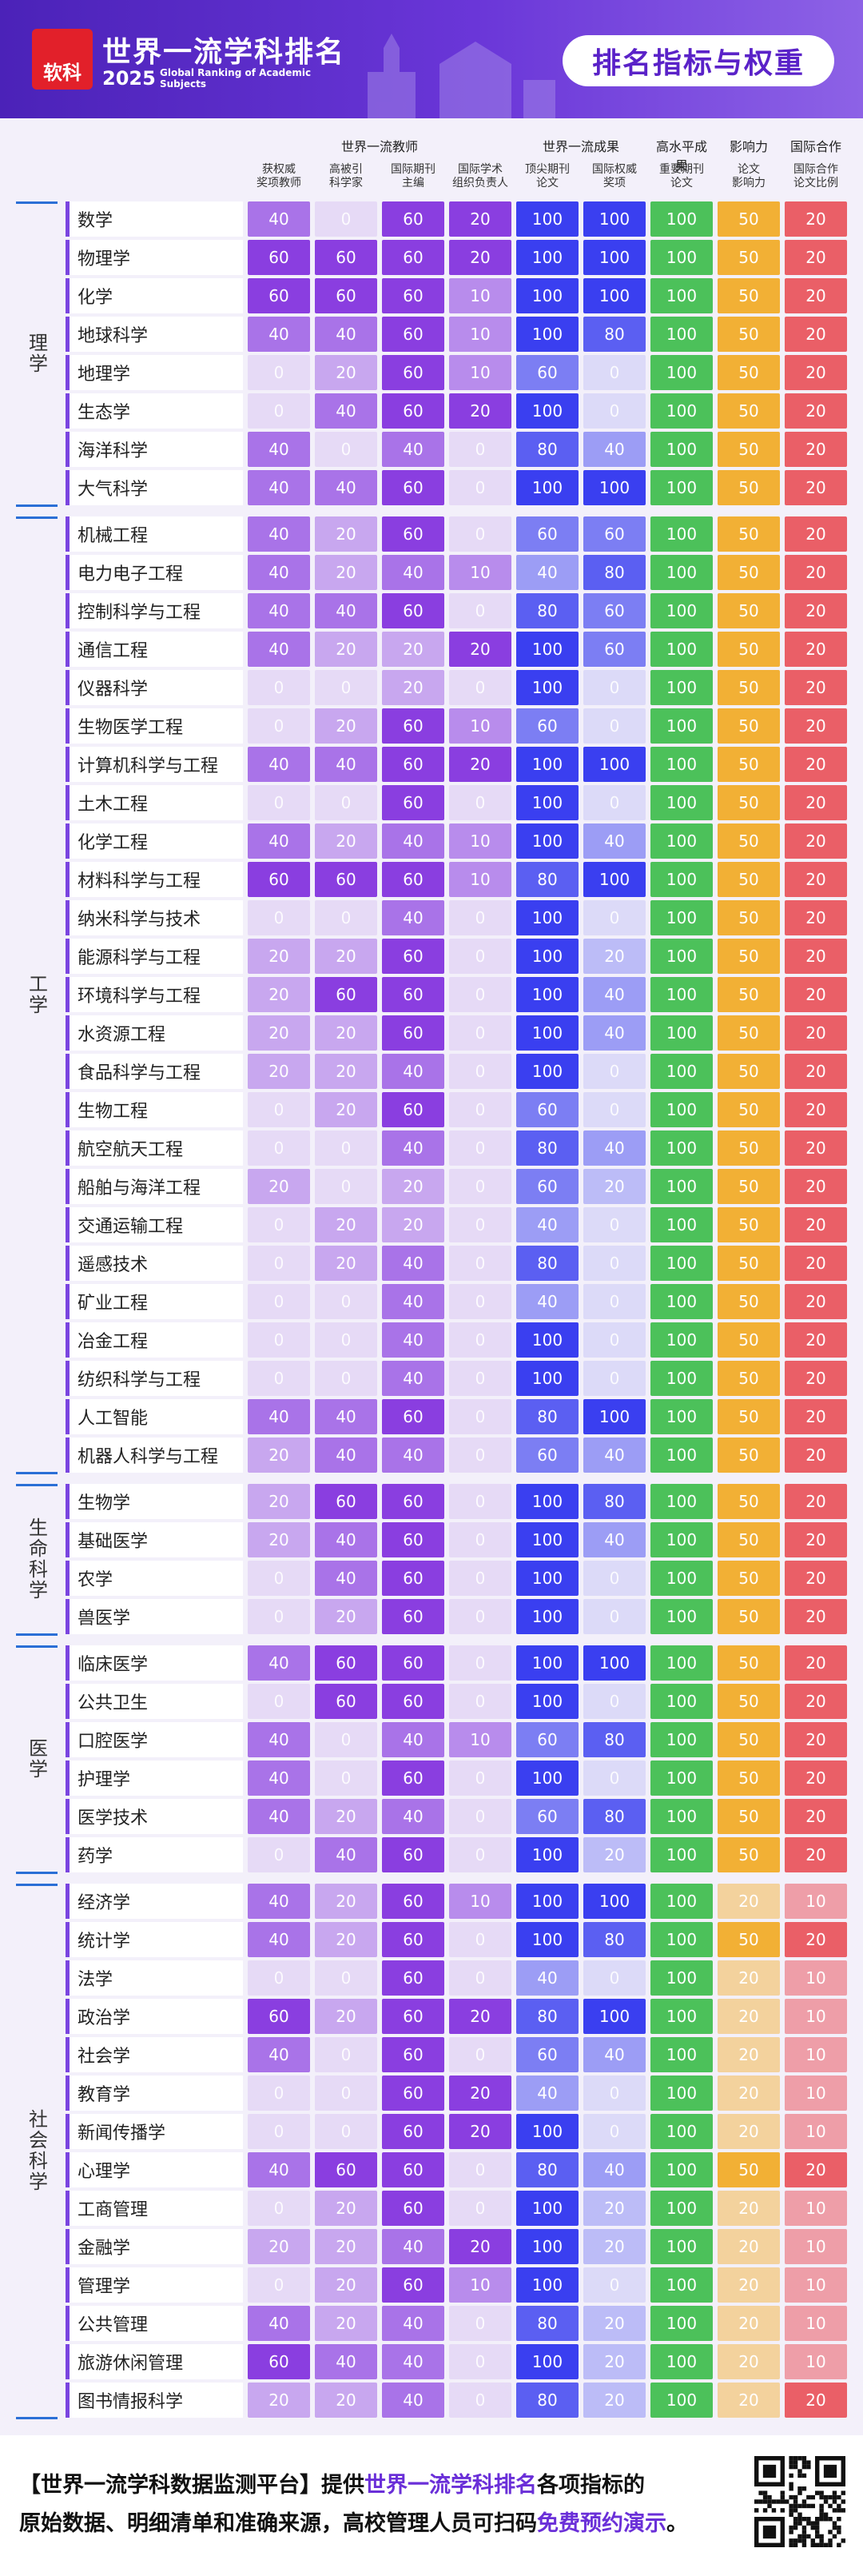 The width and height of the screenshot is (863, 2576). What do you see at coordinates (154, 1978) in the screenshot?
I see `row-label: 法学` at bounding box center [154, 1978].